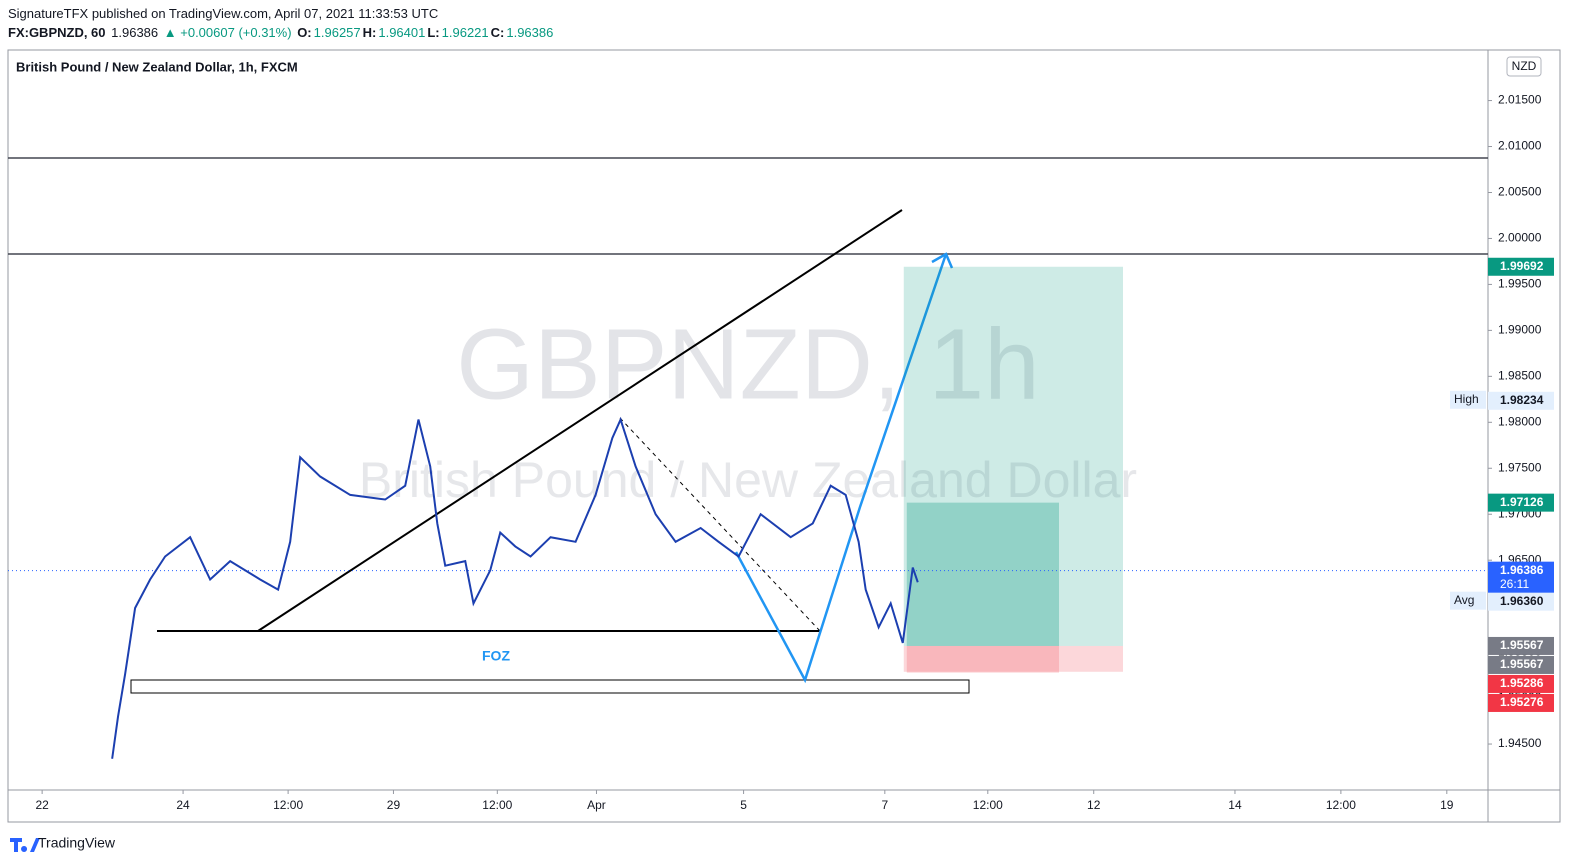  Describe the element at coordinates (884, 805) in the screenshot. I see `x-tick-label: 7` at that location.